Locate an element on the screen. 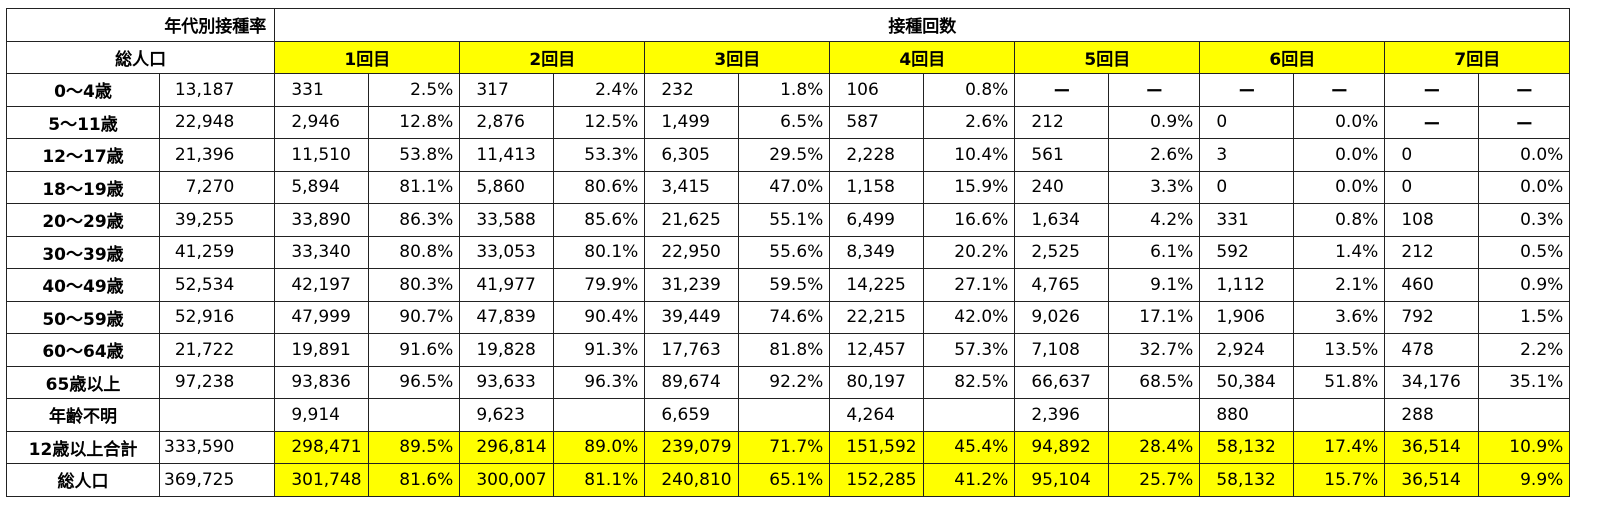 The height and width of the screenshot is (515, 1623). total-rate-cell: 71.7% is located at coordinates (784, 447).